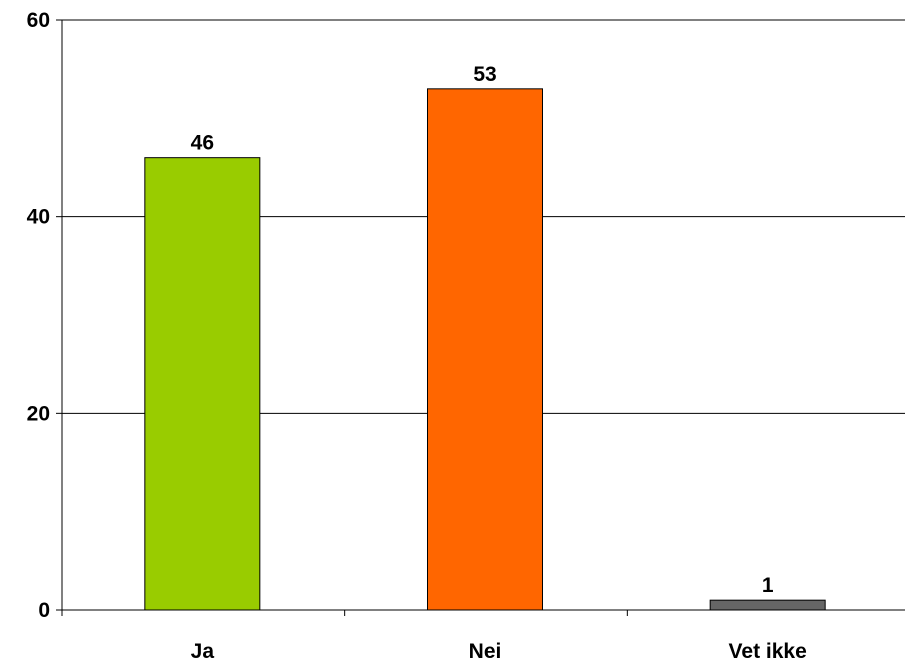  What do you see at coordinates (44, 610) in the screenshot?
I see `y-tick-label: 0` at bounding box center [44, 610].